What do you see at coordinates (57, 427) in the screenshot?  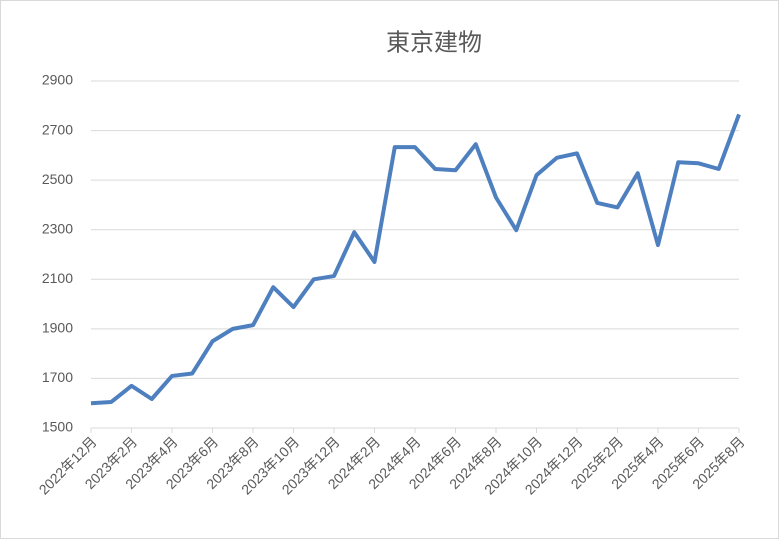 I see `y-tick-label: 1500` at bounding box center [57, 427].